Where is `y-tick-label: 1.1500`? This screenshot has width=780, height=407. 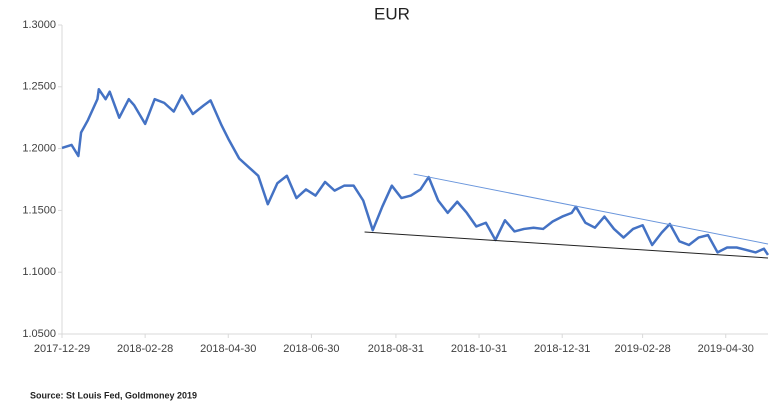
y-tick-label: 1.1500 is located at coordinates (39, 210).